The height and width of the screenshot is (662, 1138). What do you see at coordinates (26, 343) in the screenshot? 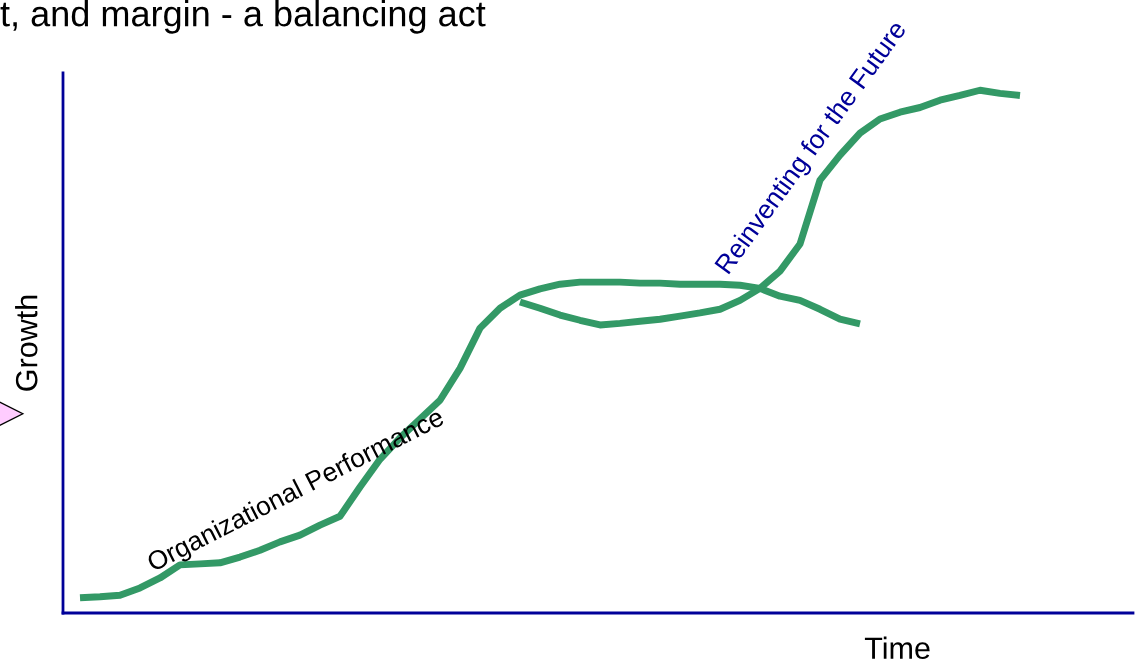
I see `y-axis-title: Growth` at bounding box center [26, 343].